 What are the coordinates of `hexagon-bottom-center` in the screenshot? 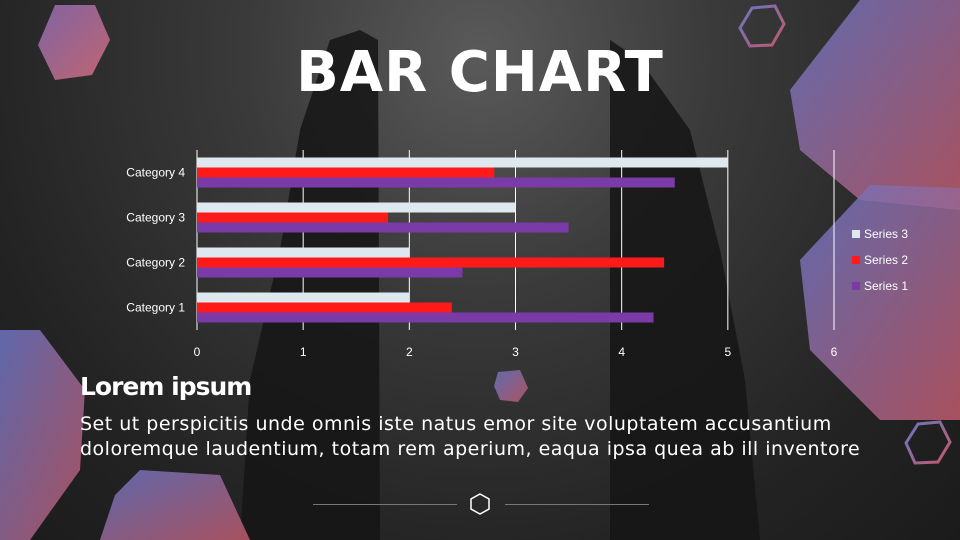 It's located at (175, 505).